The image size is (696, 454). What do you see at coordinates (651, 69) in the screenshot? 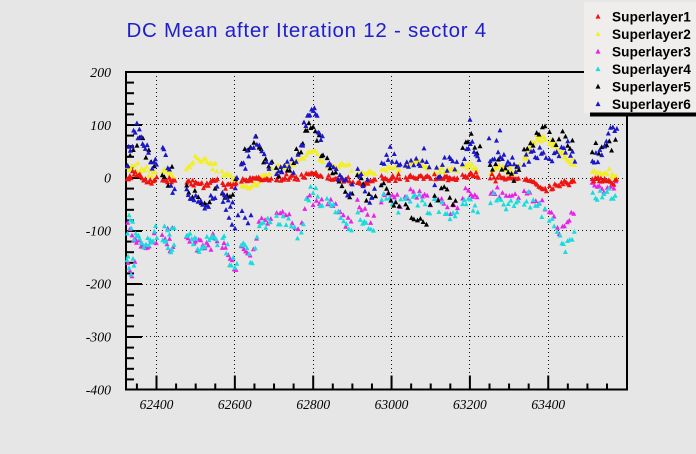
I see `svg-text: Superlayer4` at bounding box center [651, 69].